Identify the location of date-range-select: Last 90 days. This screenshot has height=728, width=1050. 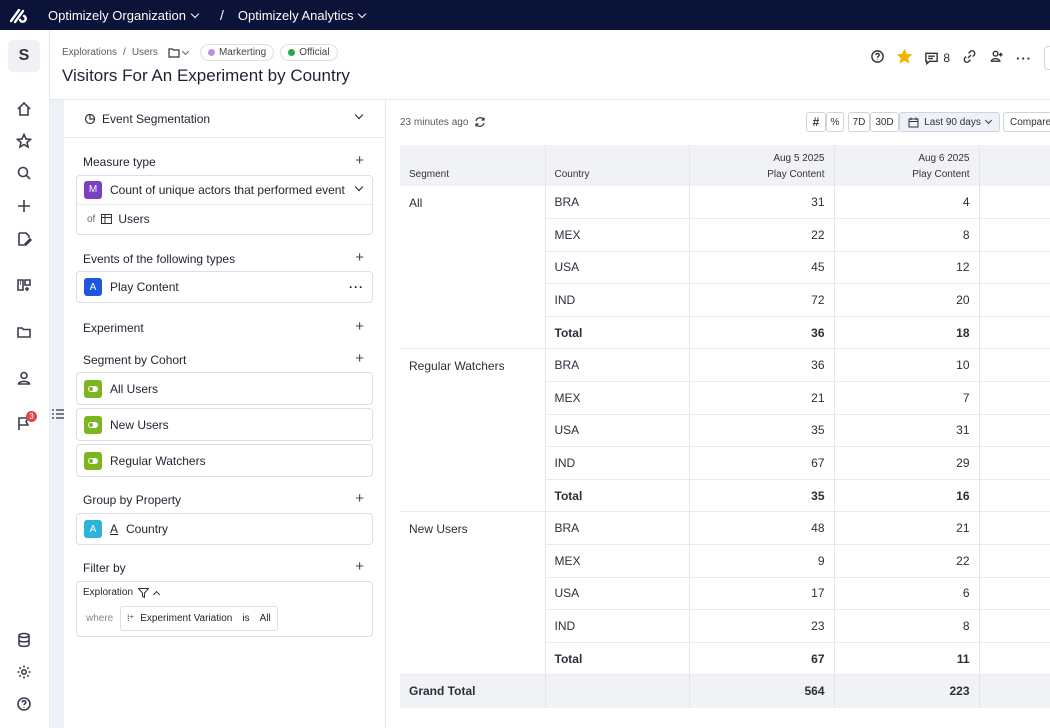
(949, 122).